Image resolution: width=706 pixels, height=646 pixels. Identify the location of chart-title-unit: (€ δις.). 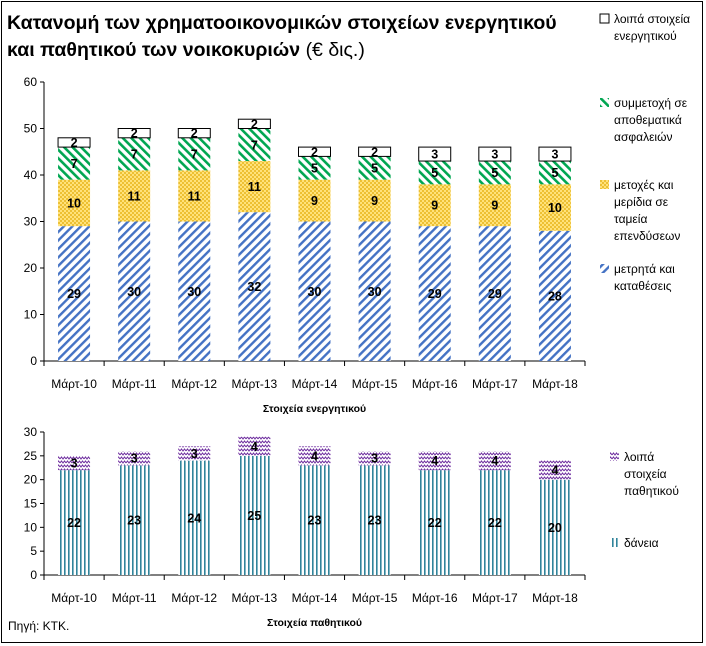
(335, 50).